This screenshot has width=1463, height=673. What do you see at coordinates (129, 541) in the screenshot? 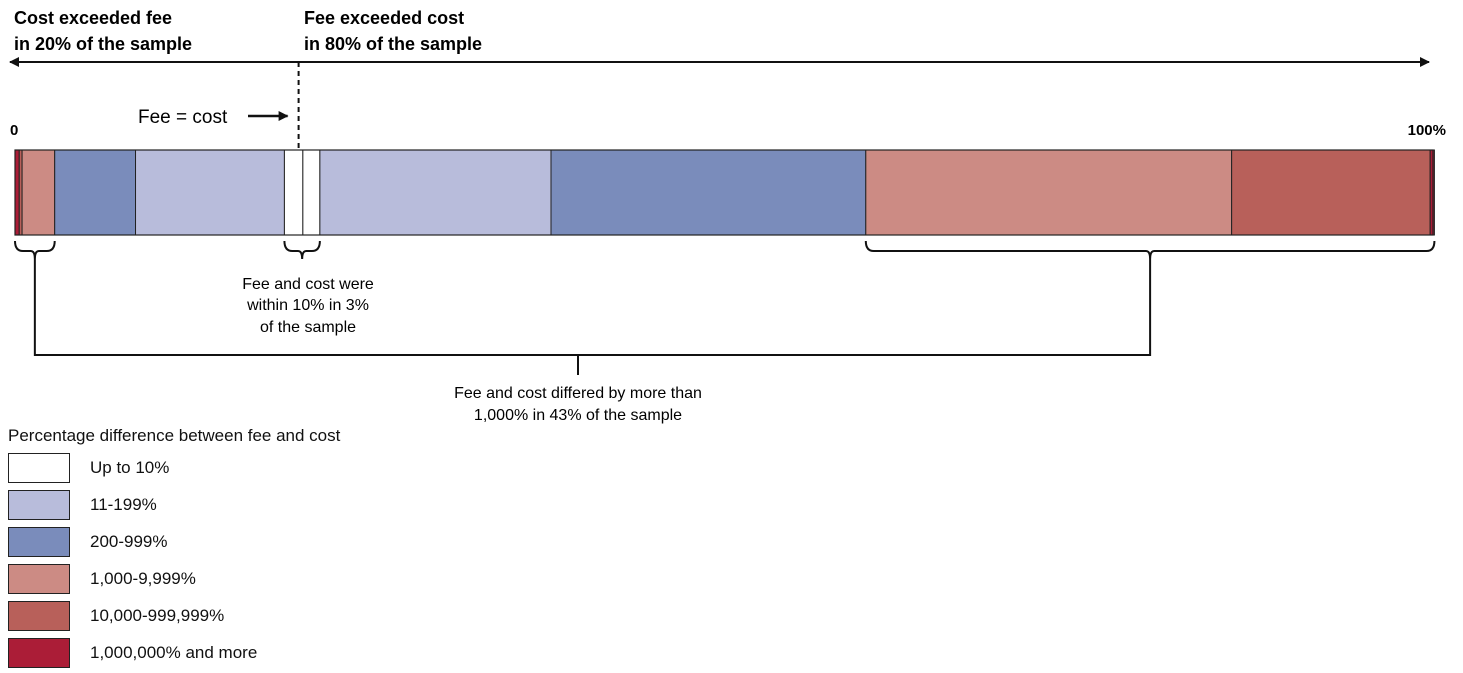
I see `legend-label: 200-999%` at bounding box center [129, 541].